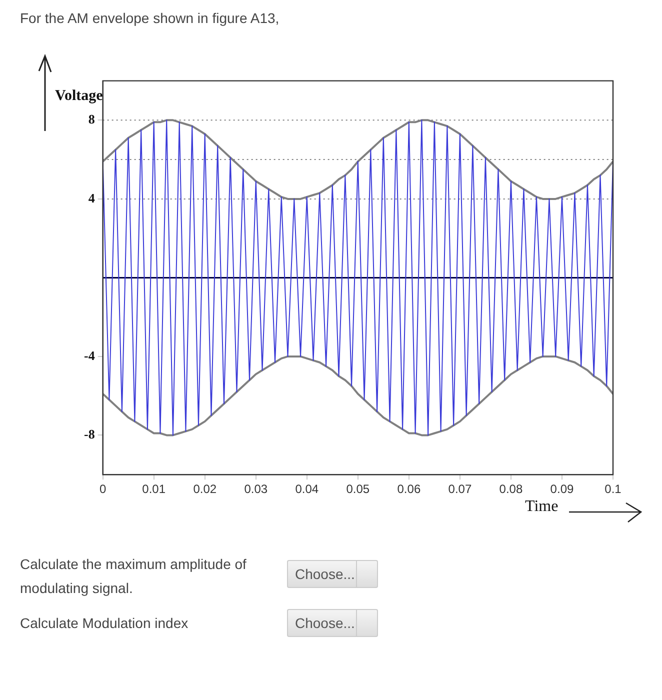 The height and width of the screenshot is (700, 662). I want to click on x-tick-label: 0.05, so click(358, 489).